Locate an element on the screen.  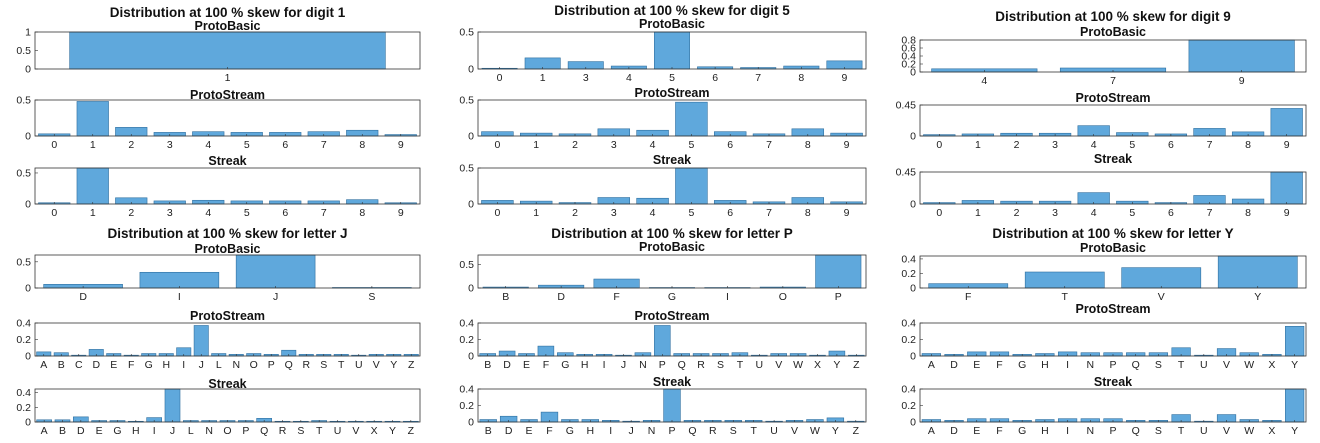
y-tick-label: 1 is located at coordinates (28, 33).